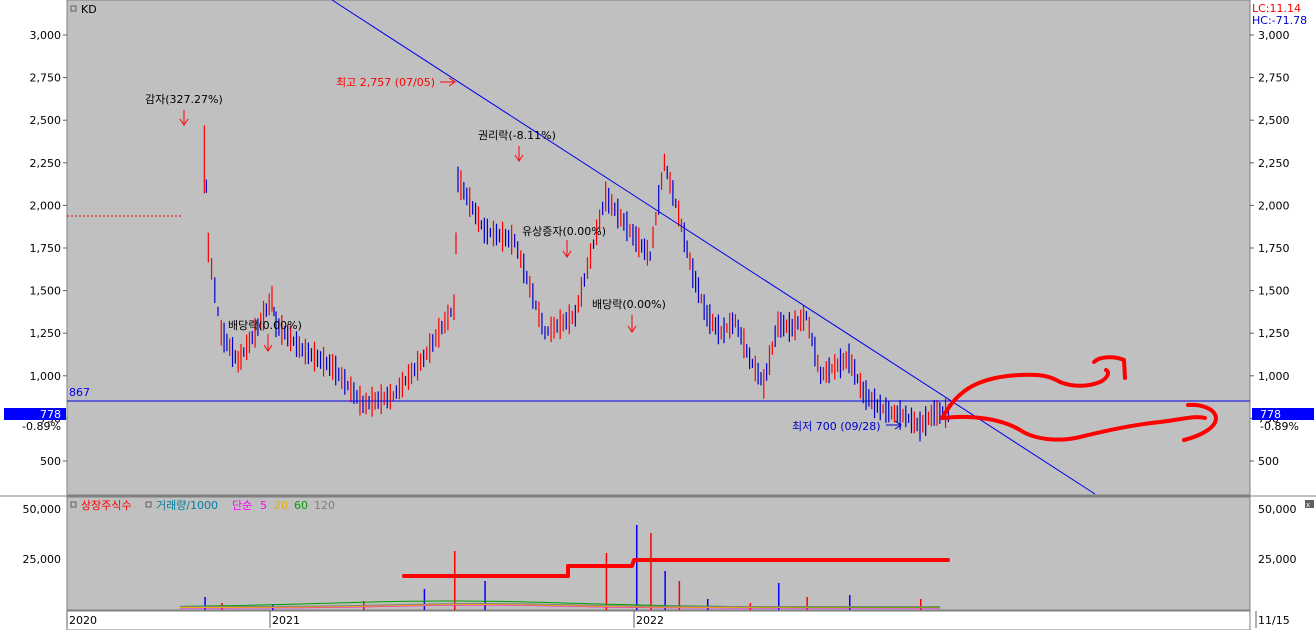  What do you see at coordinates (106, 505) in the screenshot?
I see `legend-listed-shares: 상장주식수` at bounding box center [106, 505].